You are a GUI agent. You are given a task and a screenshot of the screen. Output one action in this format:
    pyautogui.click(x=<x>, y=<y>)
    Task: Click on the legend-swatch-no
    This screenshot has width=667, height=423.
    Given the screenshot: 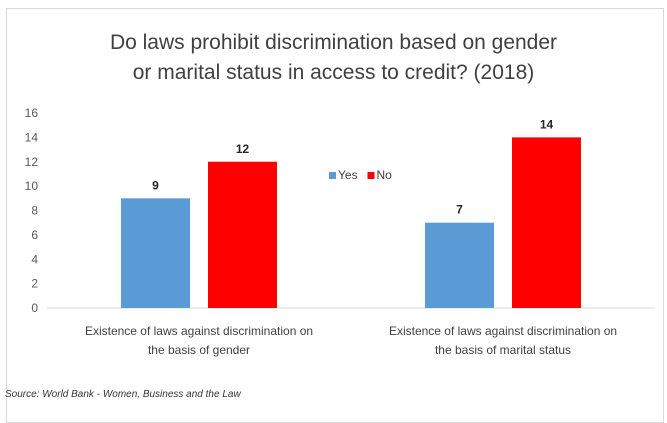 What is the action you would take?
    pyautogui.click(x=371, y=175)
    